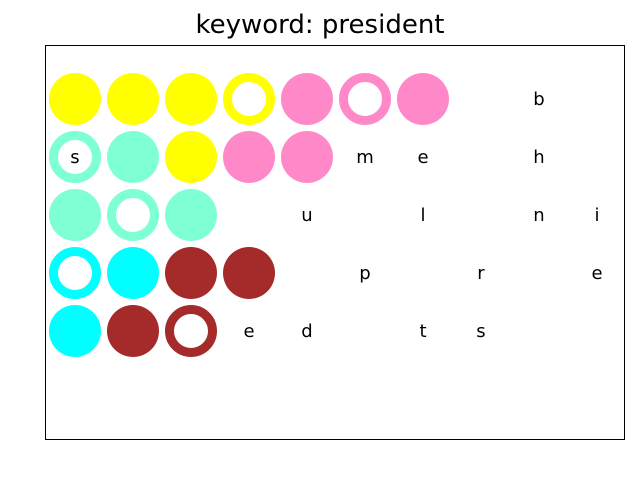  I want to click on board-cell: s, so click(75, 157).